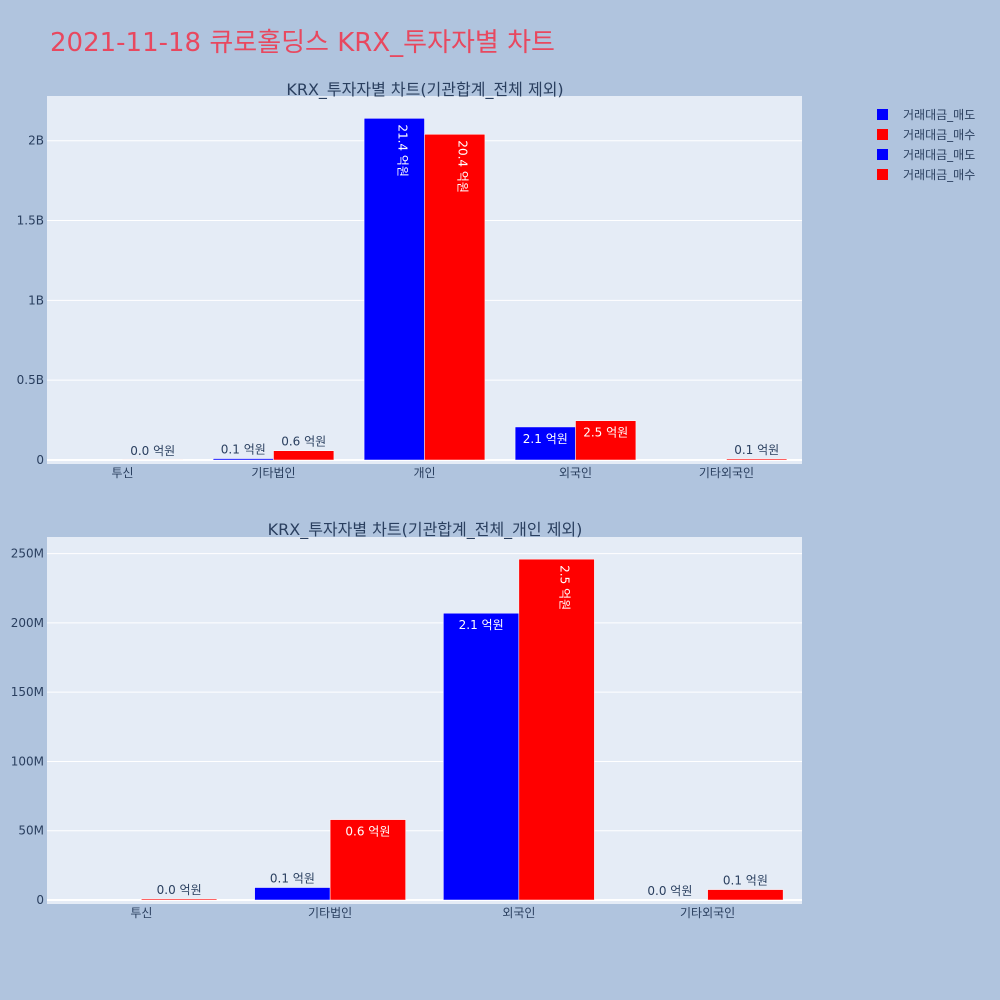  What do you see at coordinates (302, 43) in the screenshot?
I see `page-title: 2021-11-18 큐로홀딩스 KRX_투자자별 차트` at bounding box center [302, 43].